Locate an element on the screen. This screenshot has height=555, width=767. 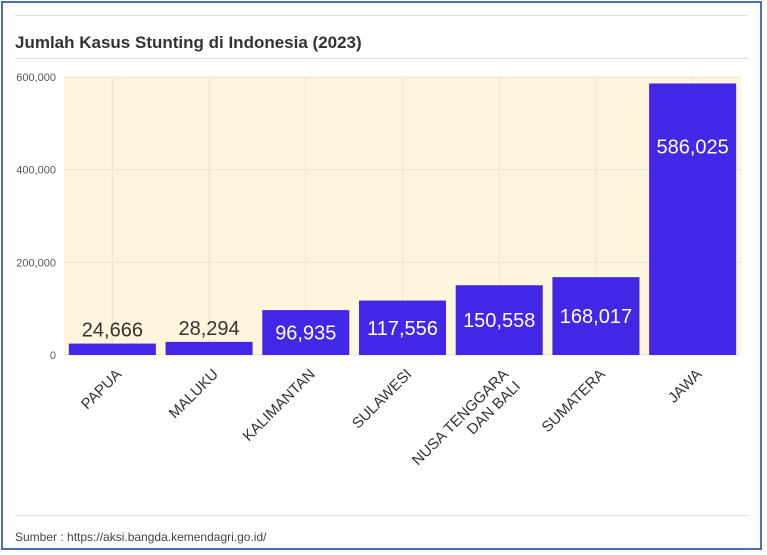
x-tick-label-line: SULAWESI is located at coordinates (382, 399).